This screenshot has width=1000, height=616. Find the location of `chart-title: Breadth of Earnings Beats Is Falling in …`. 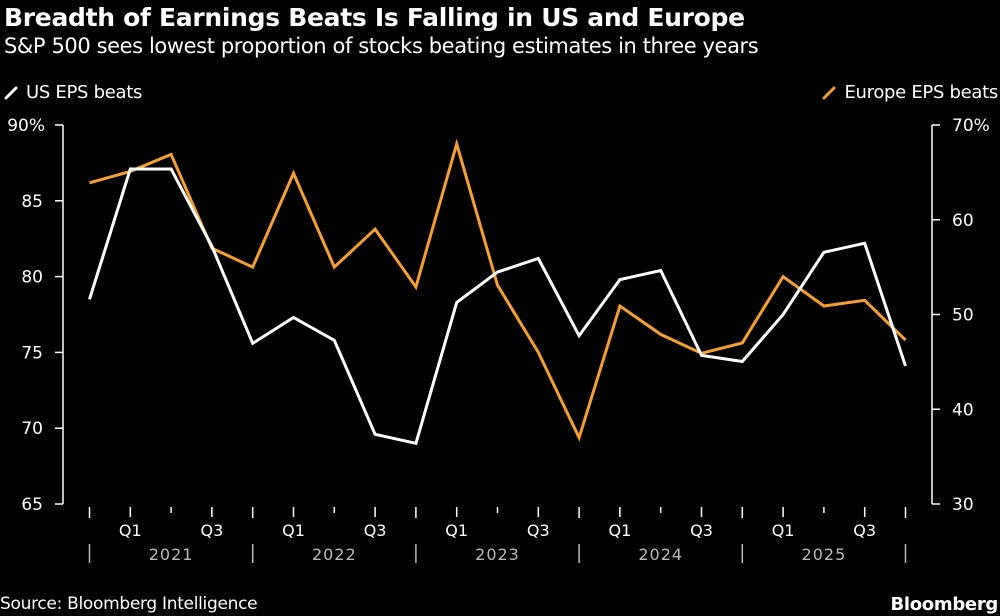

chart-title: Breadth of Earnings Beats Is Falling in … is located at coordinates (374, 17).